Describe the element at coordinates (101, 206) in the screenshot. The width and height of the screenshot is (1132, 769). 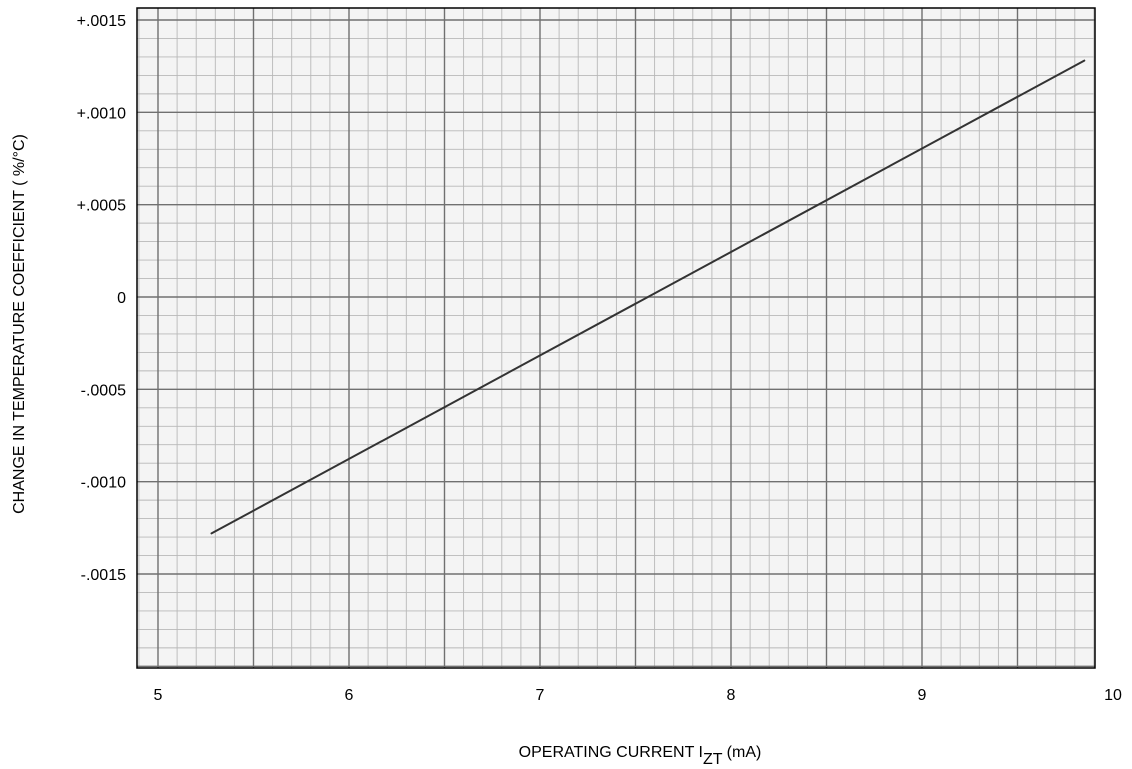
I see `y-tick-label: +.0005` at that location.